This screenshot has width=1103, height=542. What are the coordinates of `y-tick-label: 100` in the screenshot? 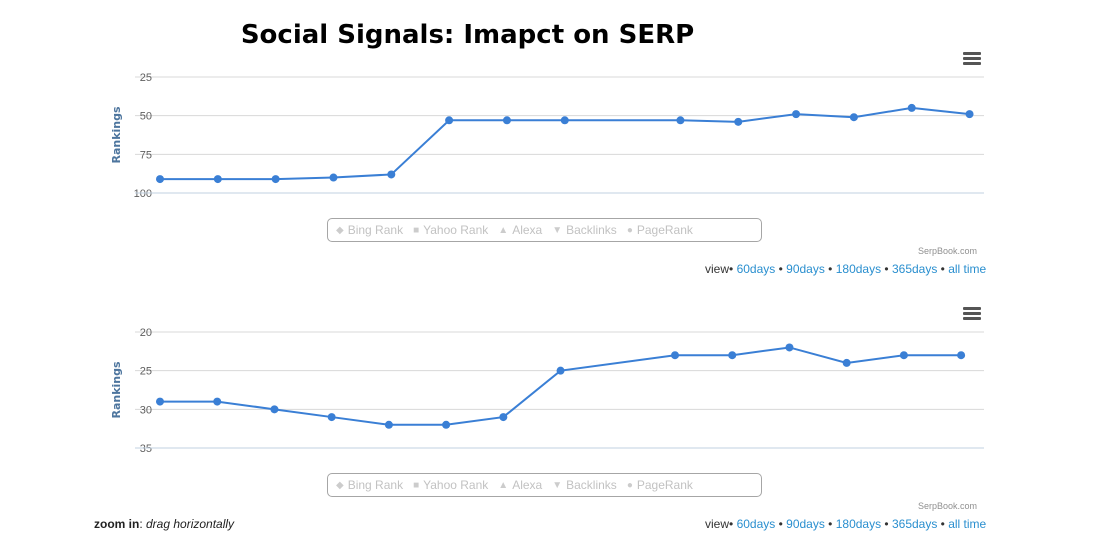 It's located at (143, 194).